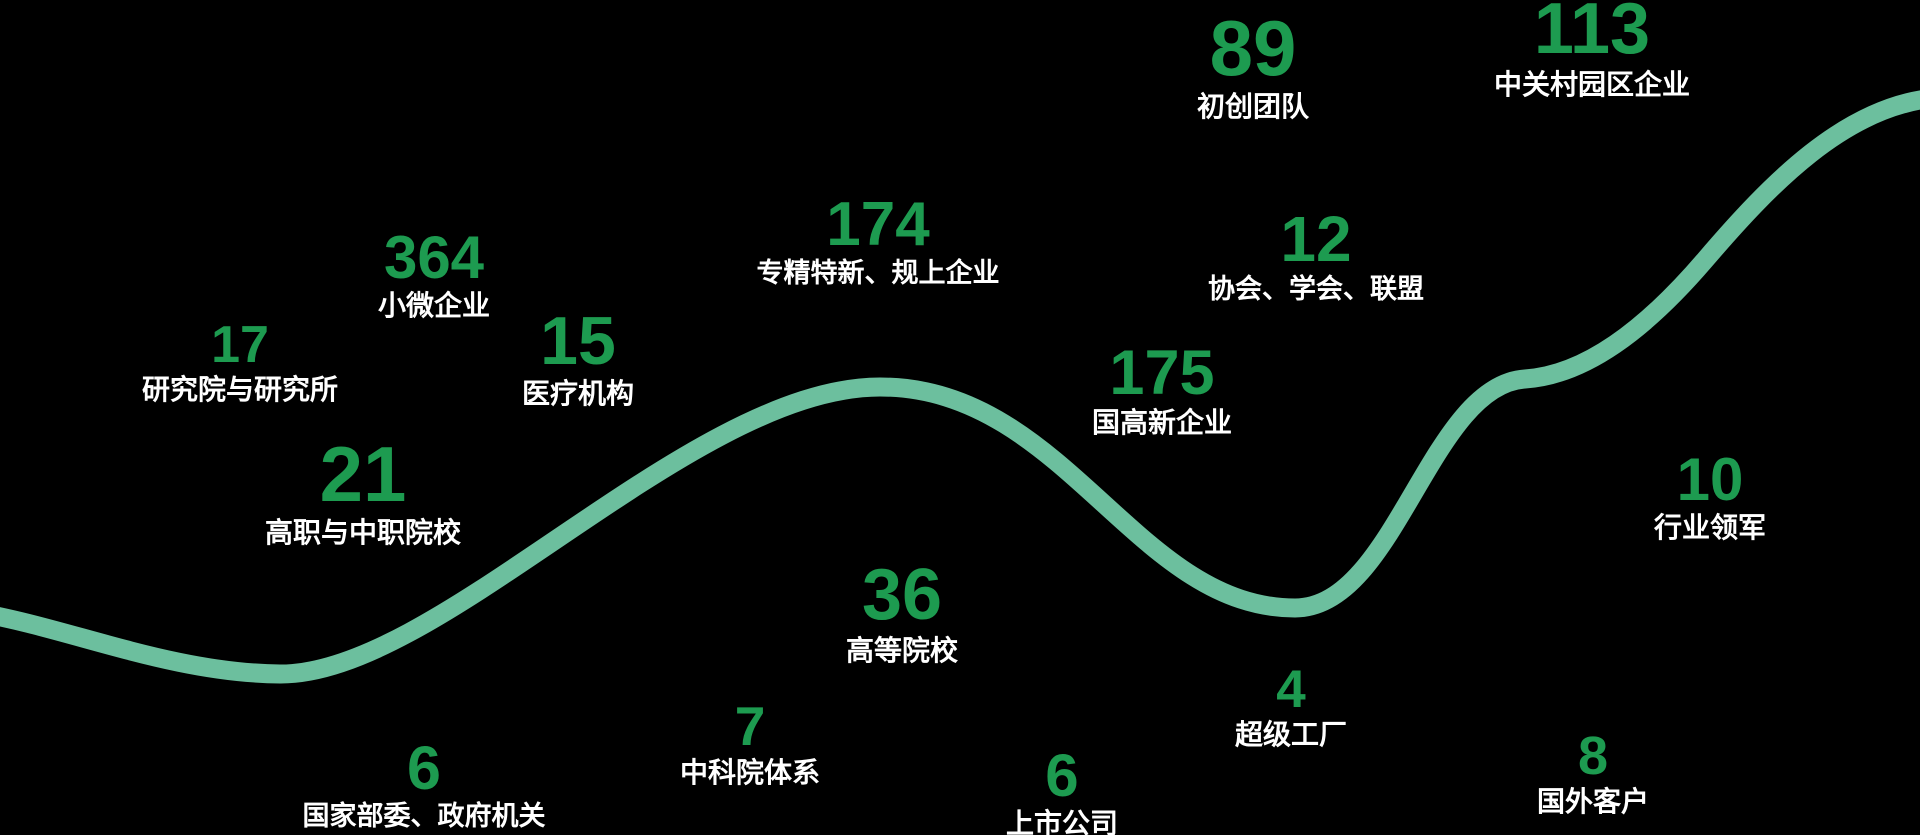 The width and height of the screenshot is (1920, 835). I want to click on stat-item-super-factories: 4 超级工厂, so click(1291, 706).